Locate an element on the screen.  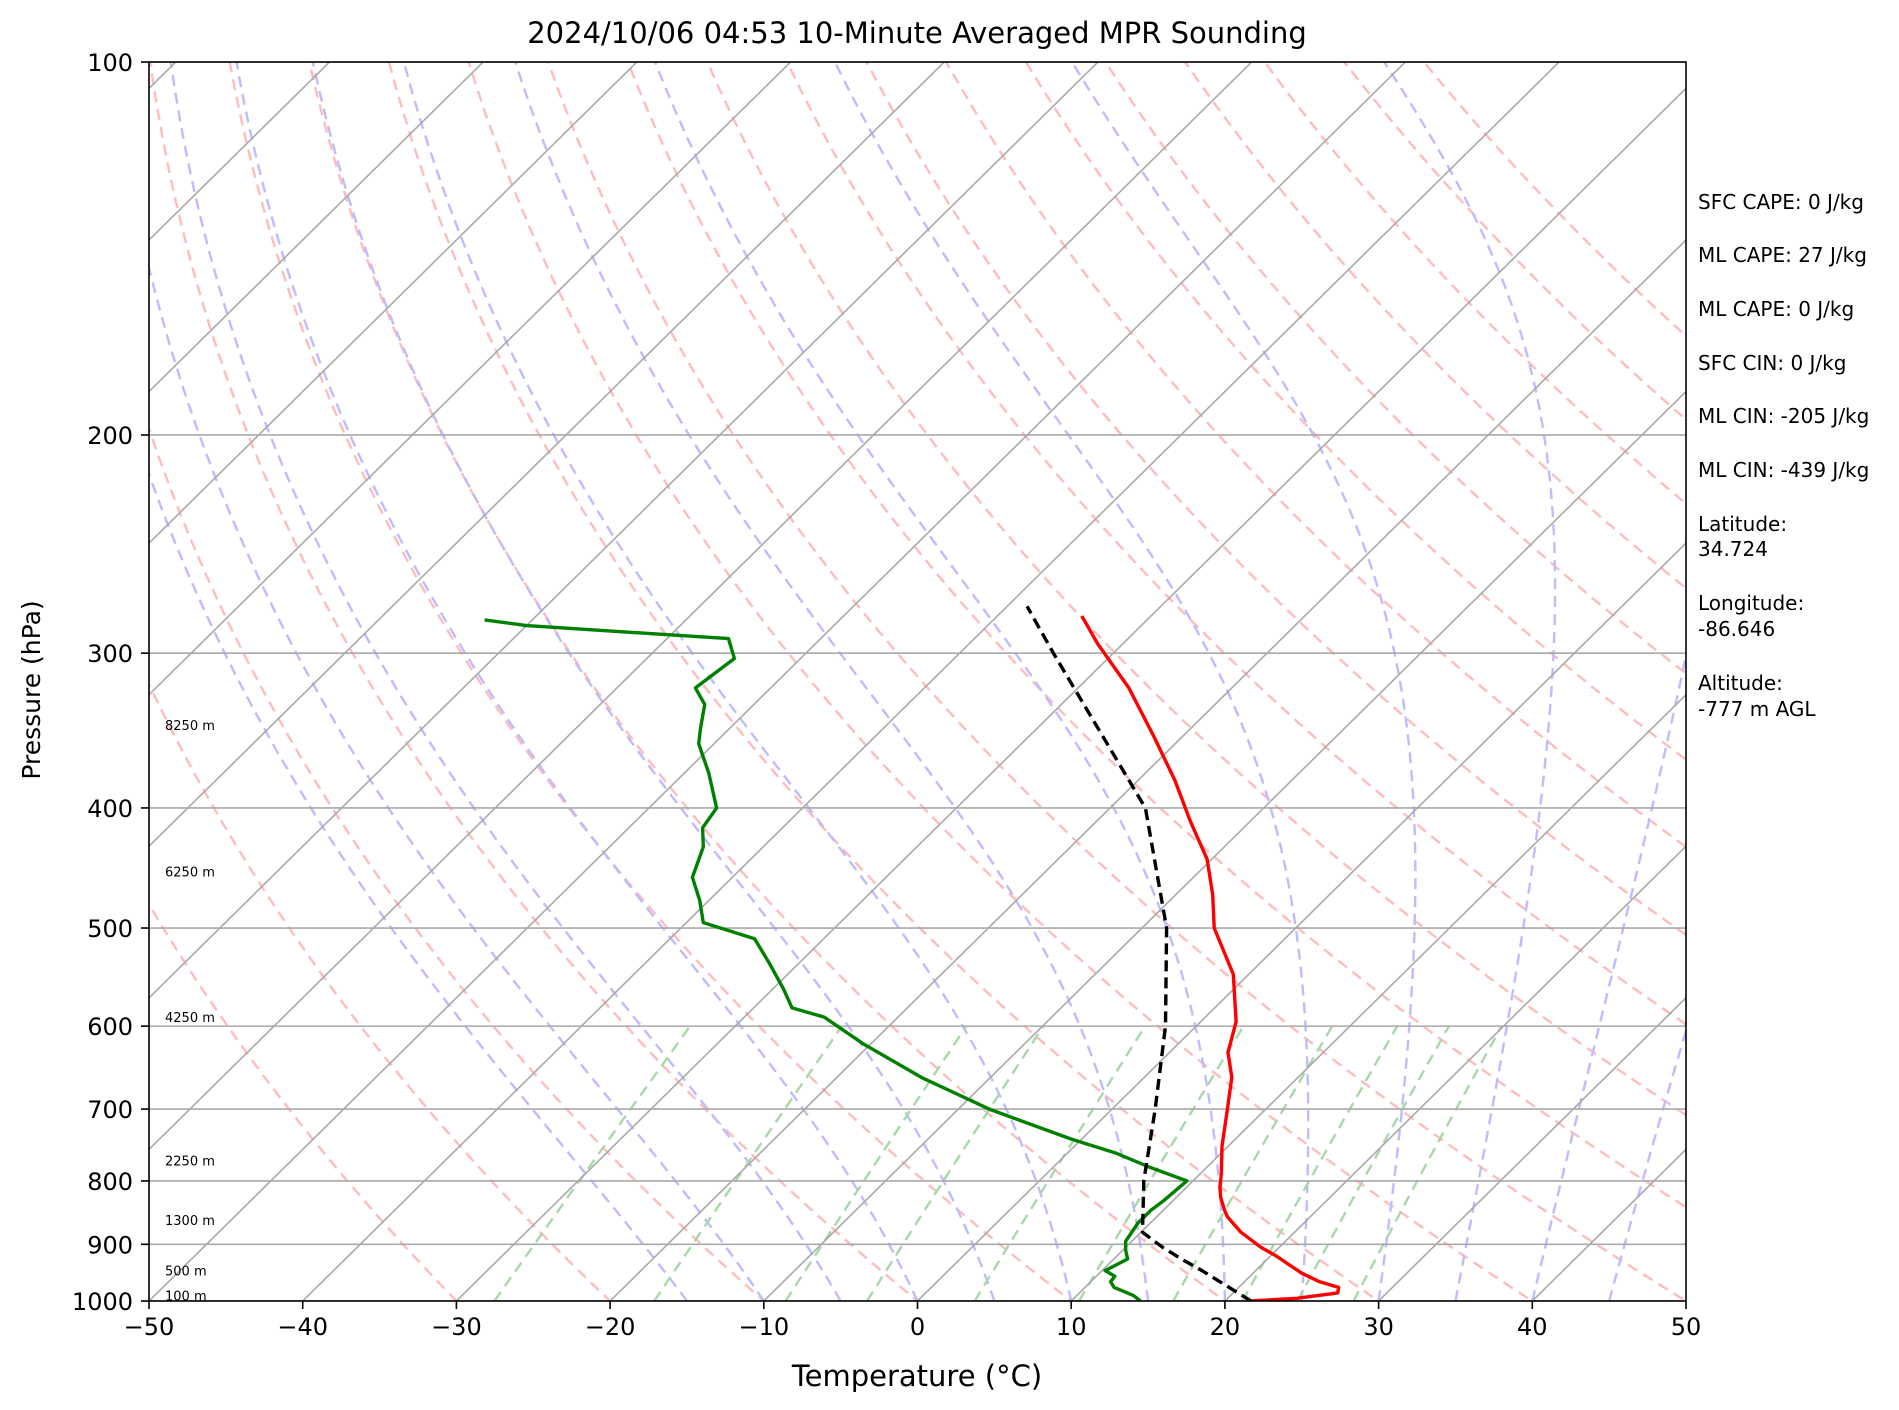
height-label-4: 4250 m is located at coordinates (190, 1018).